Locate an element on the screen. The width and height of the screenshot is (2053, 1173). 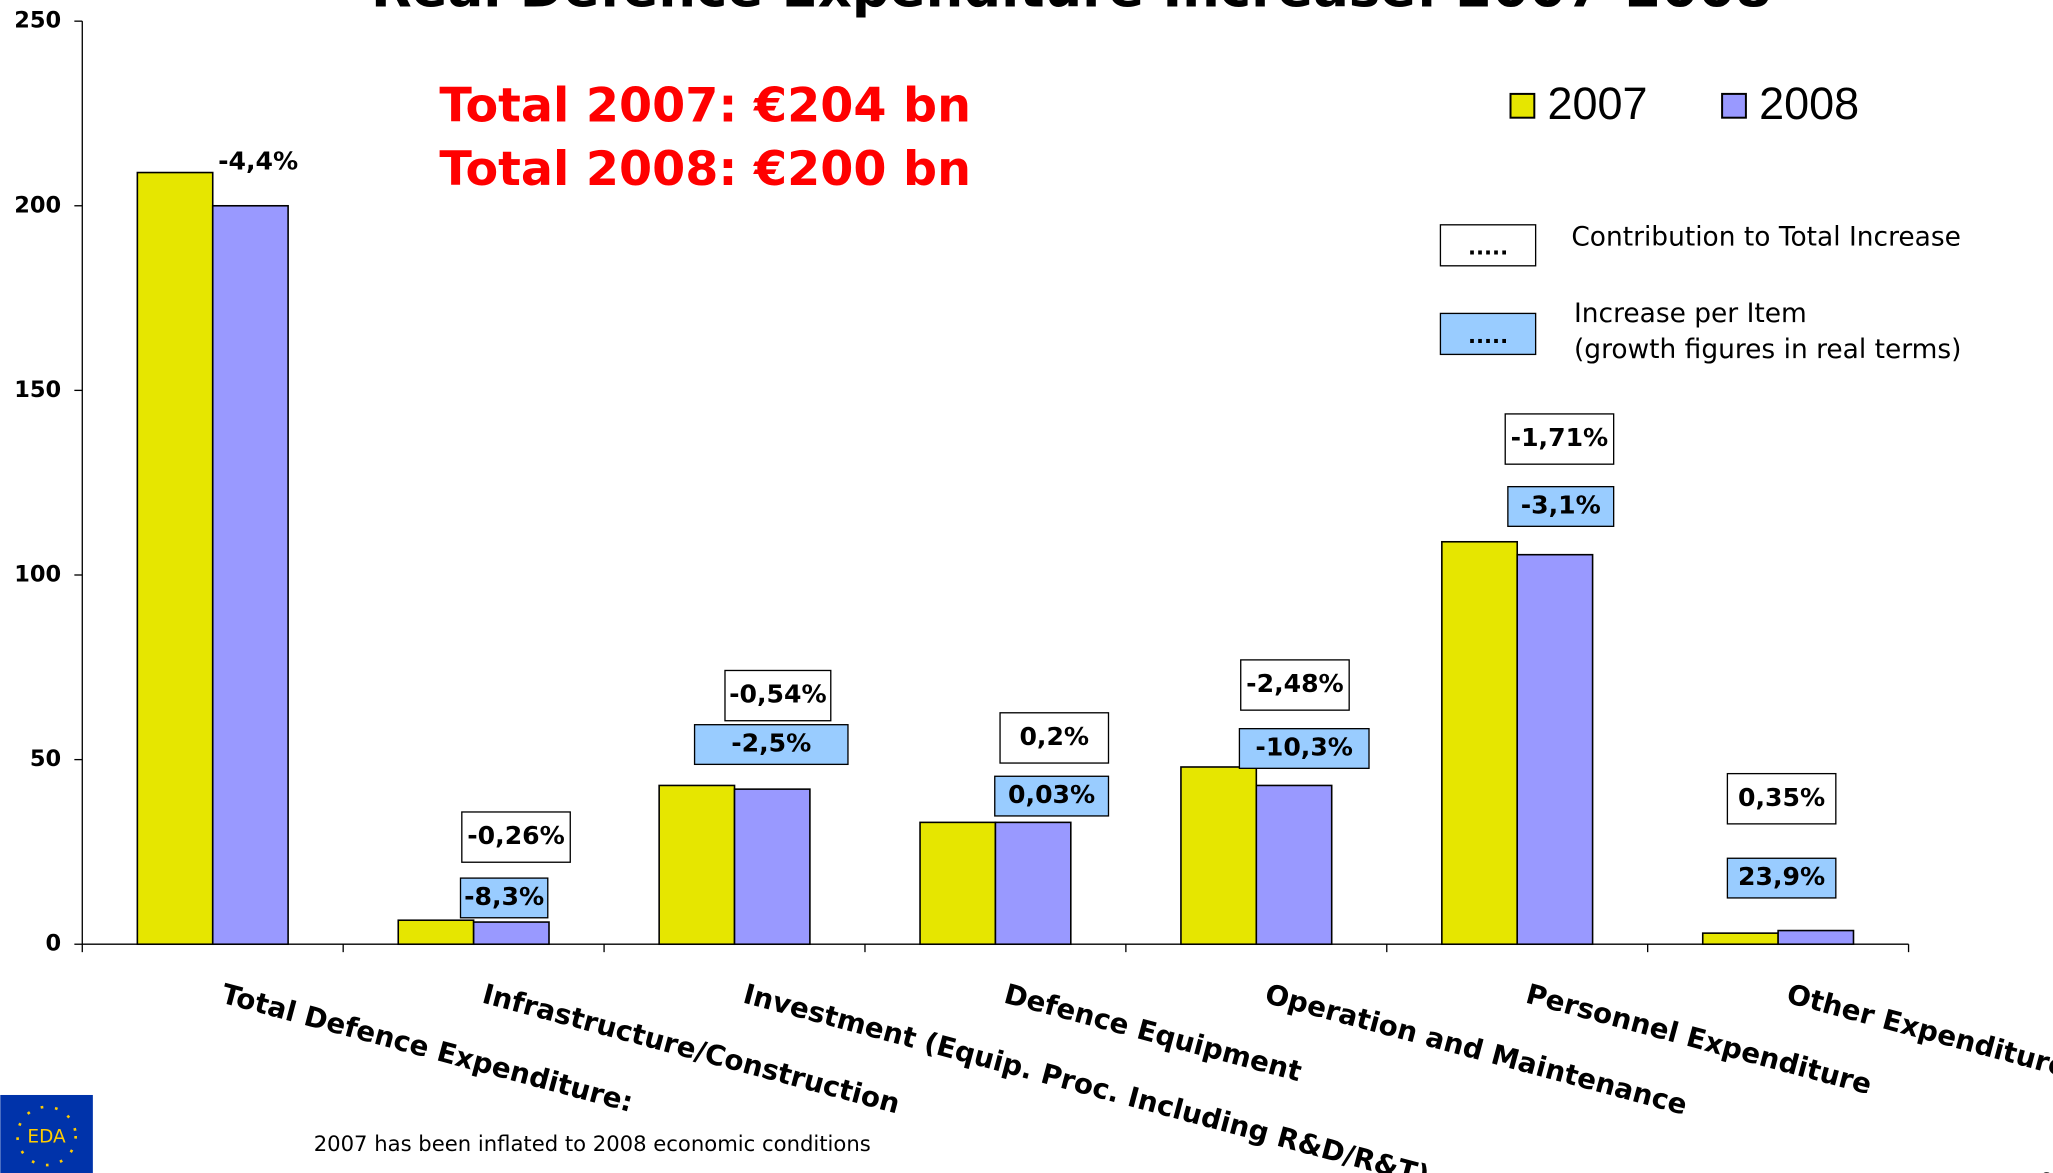
contribution-label: -2,48% is located at coordinates (1295, 683).